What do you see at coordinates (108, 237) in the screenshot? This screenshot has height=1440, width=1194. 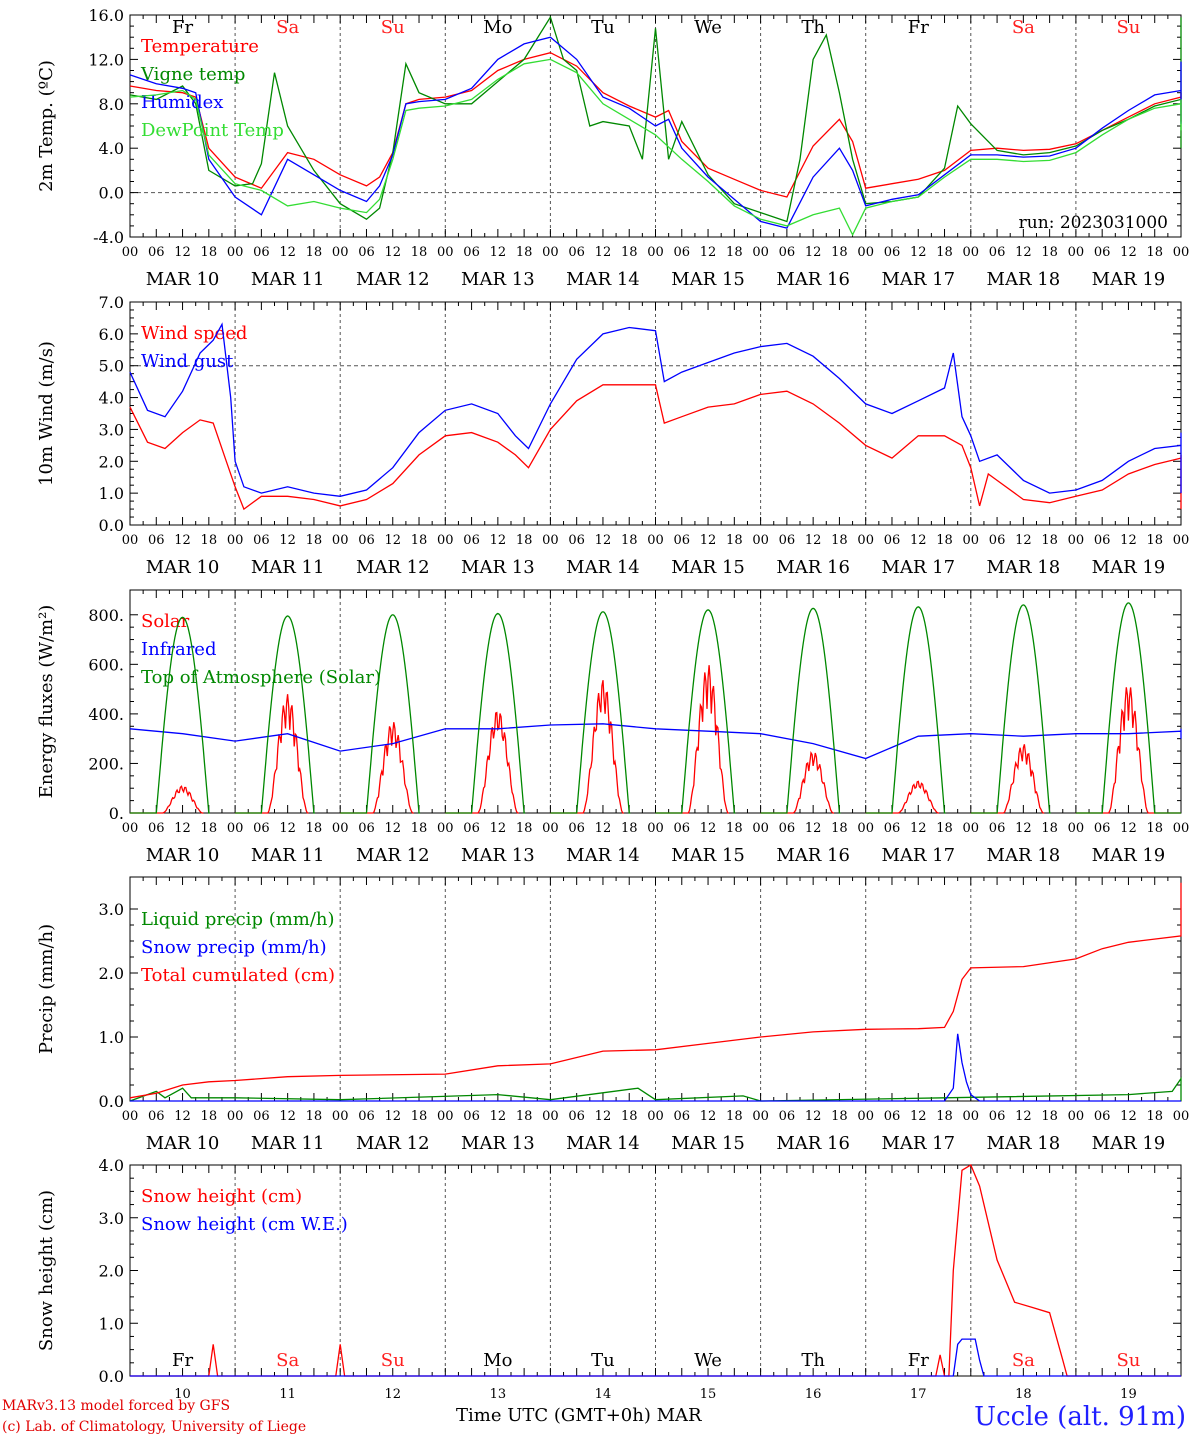 I see `y-tick-label: -4.0` at bounding box center [108, 237].